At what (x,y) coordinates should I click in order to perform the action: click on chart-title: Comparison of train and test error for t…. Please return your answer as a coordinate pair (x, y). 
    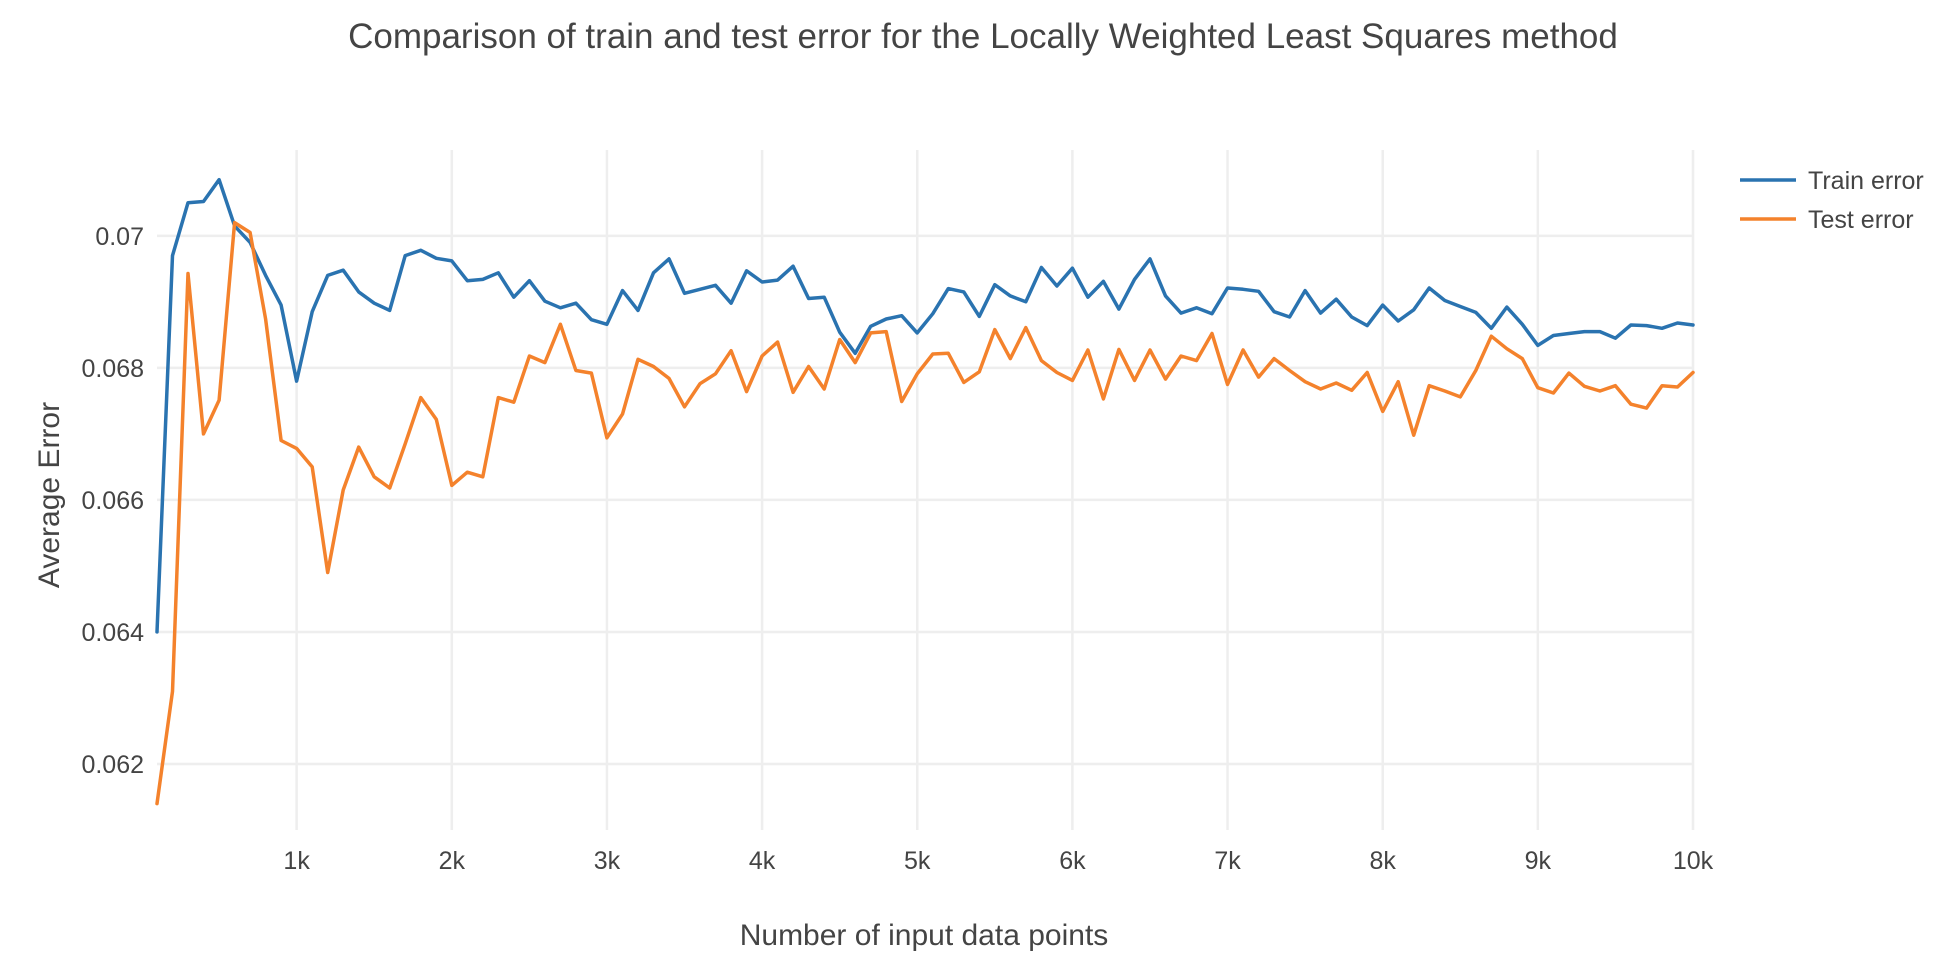
    Looking at the image, I should click on (983, 36).